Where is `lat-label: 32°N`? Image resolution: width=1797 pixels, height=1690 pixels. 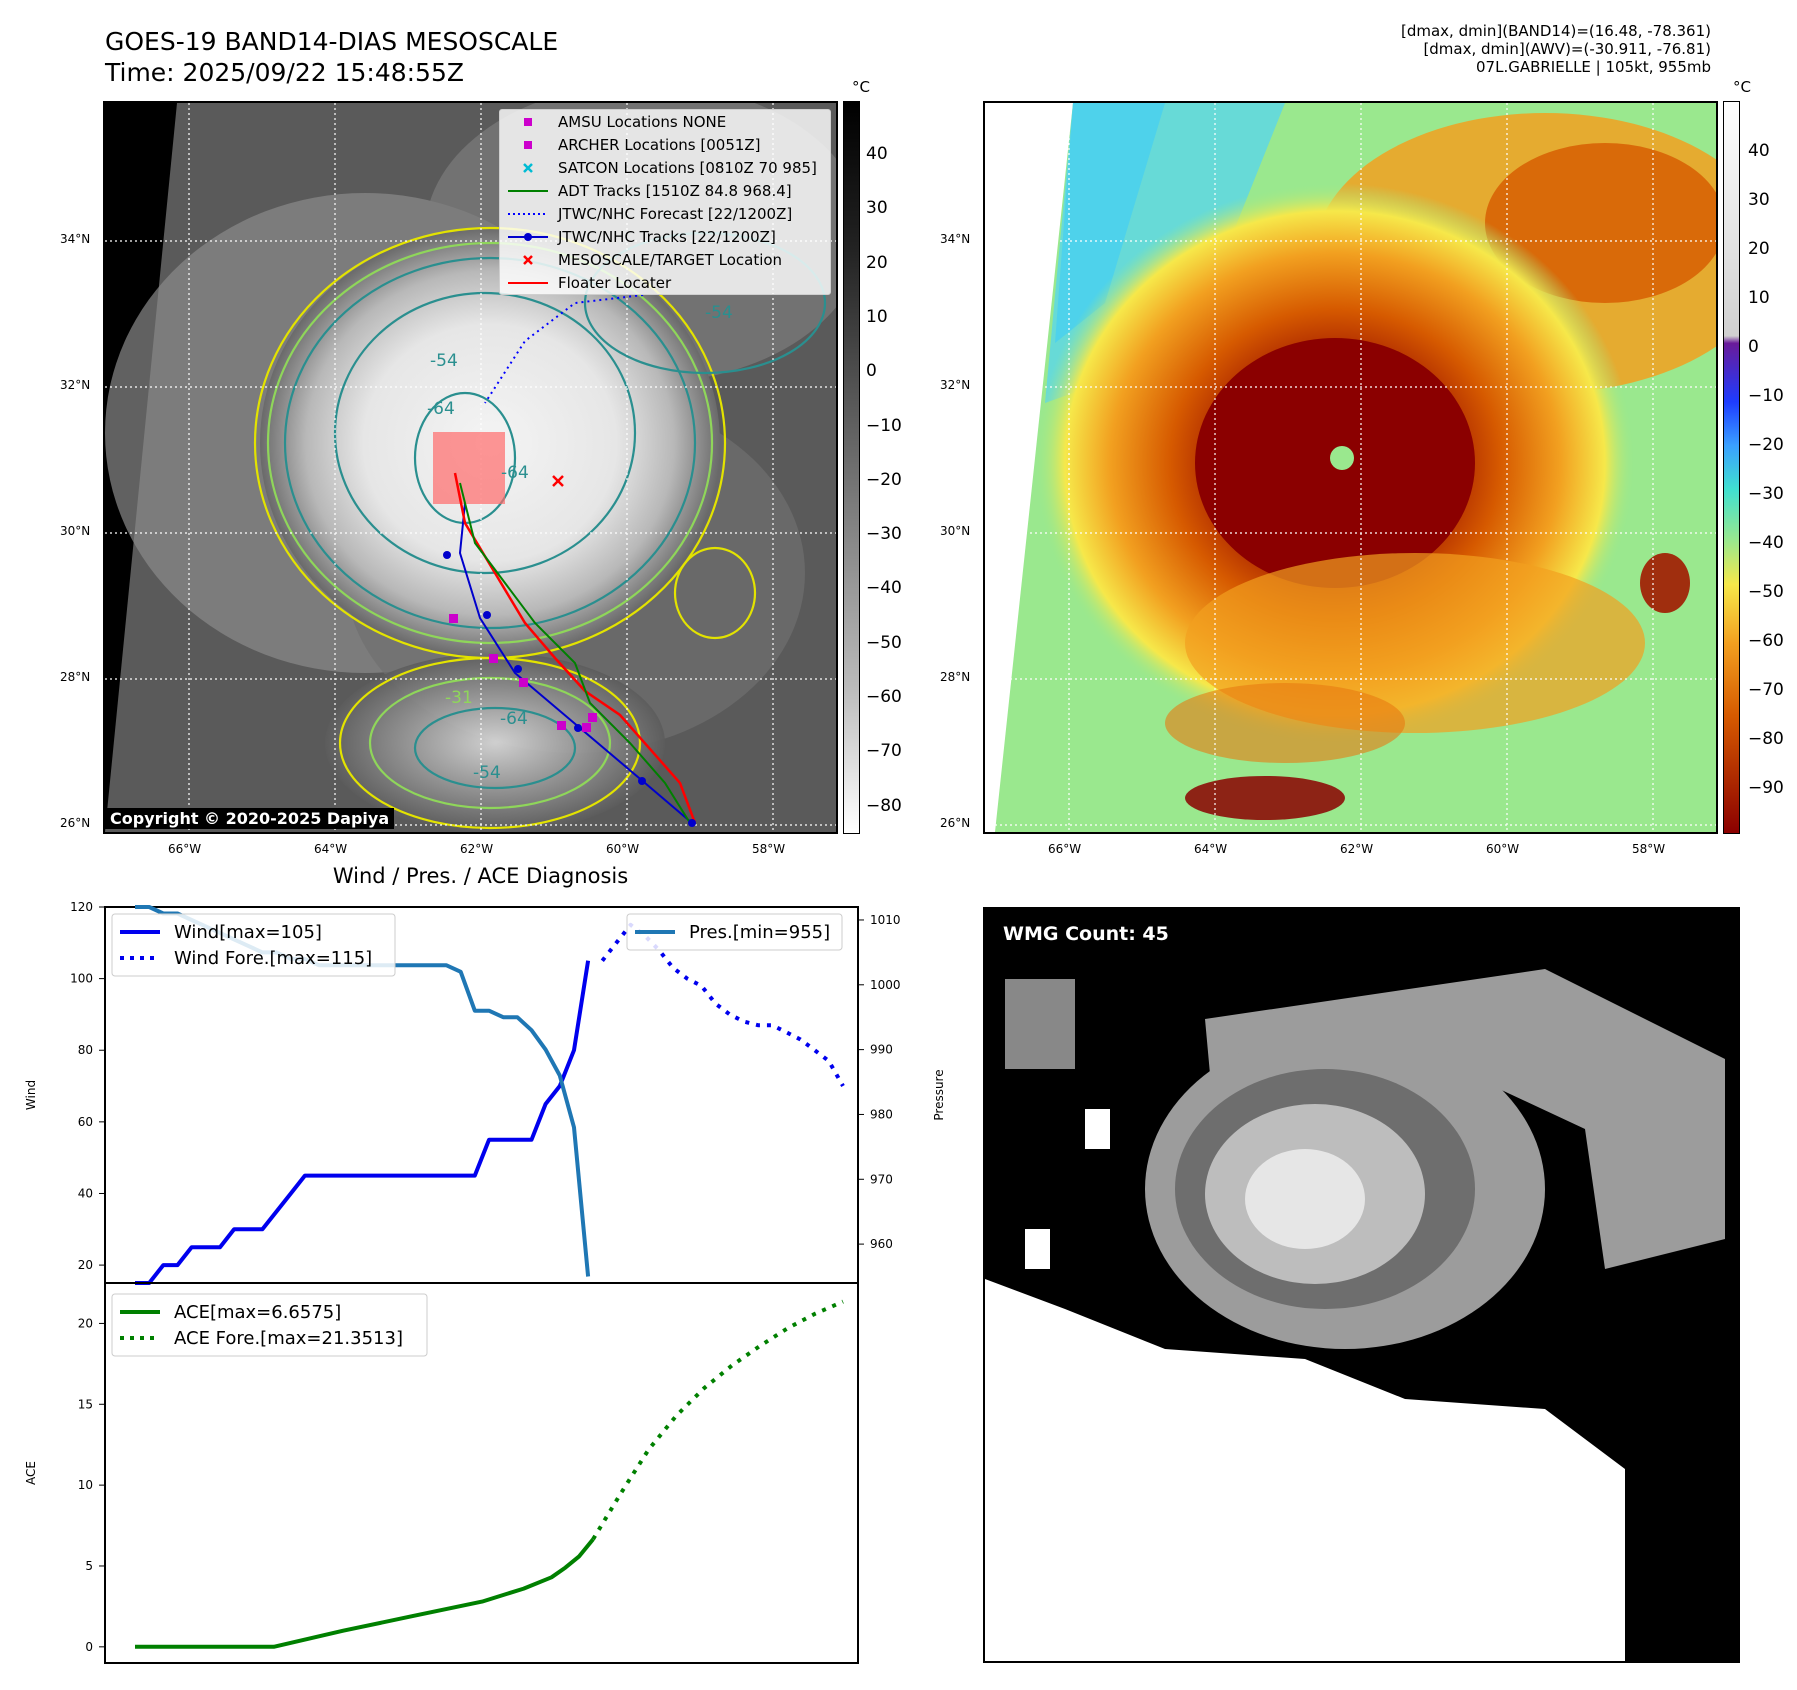
lat-label: 32°N is located at coordinates (955, 385).